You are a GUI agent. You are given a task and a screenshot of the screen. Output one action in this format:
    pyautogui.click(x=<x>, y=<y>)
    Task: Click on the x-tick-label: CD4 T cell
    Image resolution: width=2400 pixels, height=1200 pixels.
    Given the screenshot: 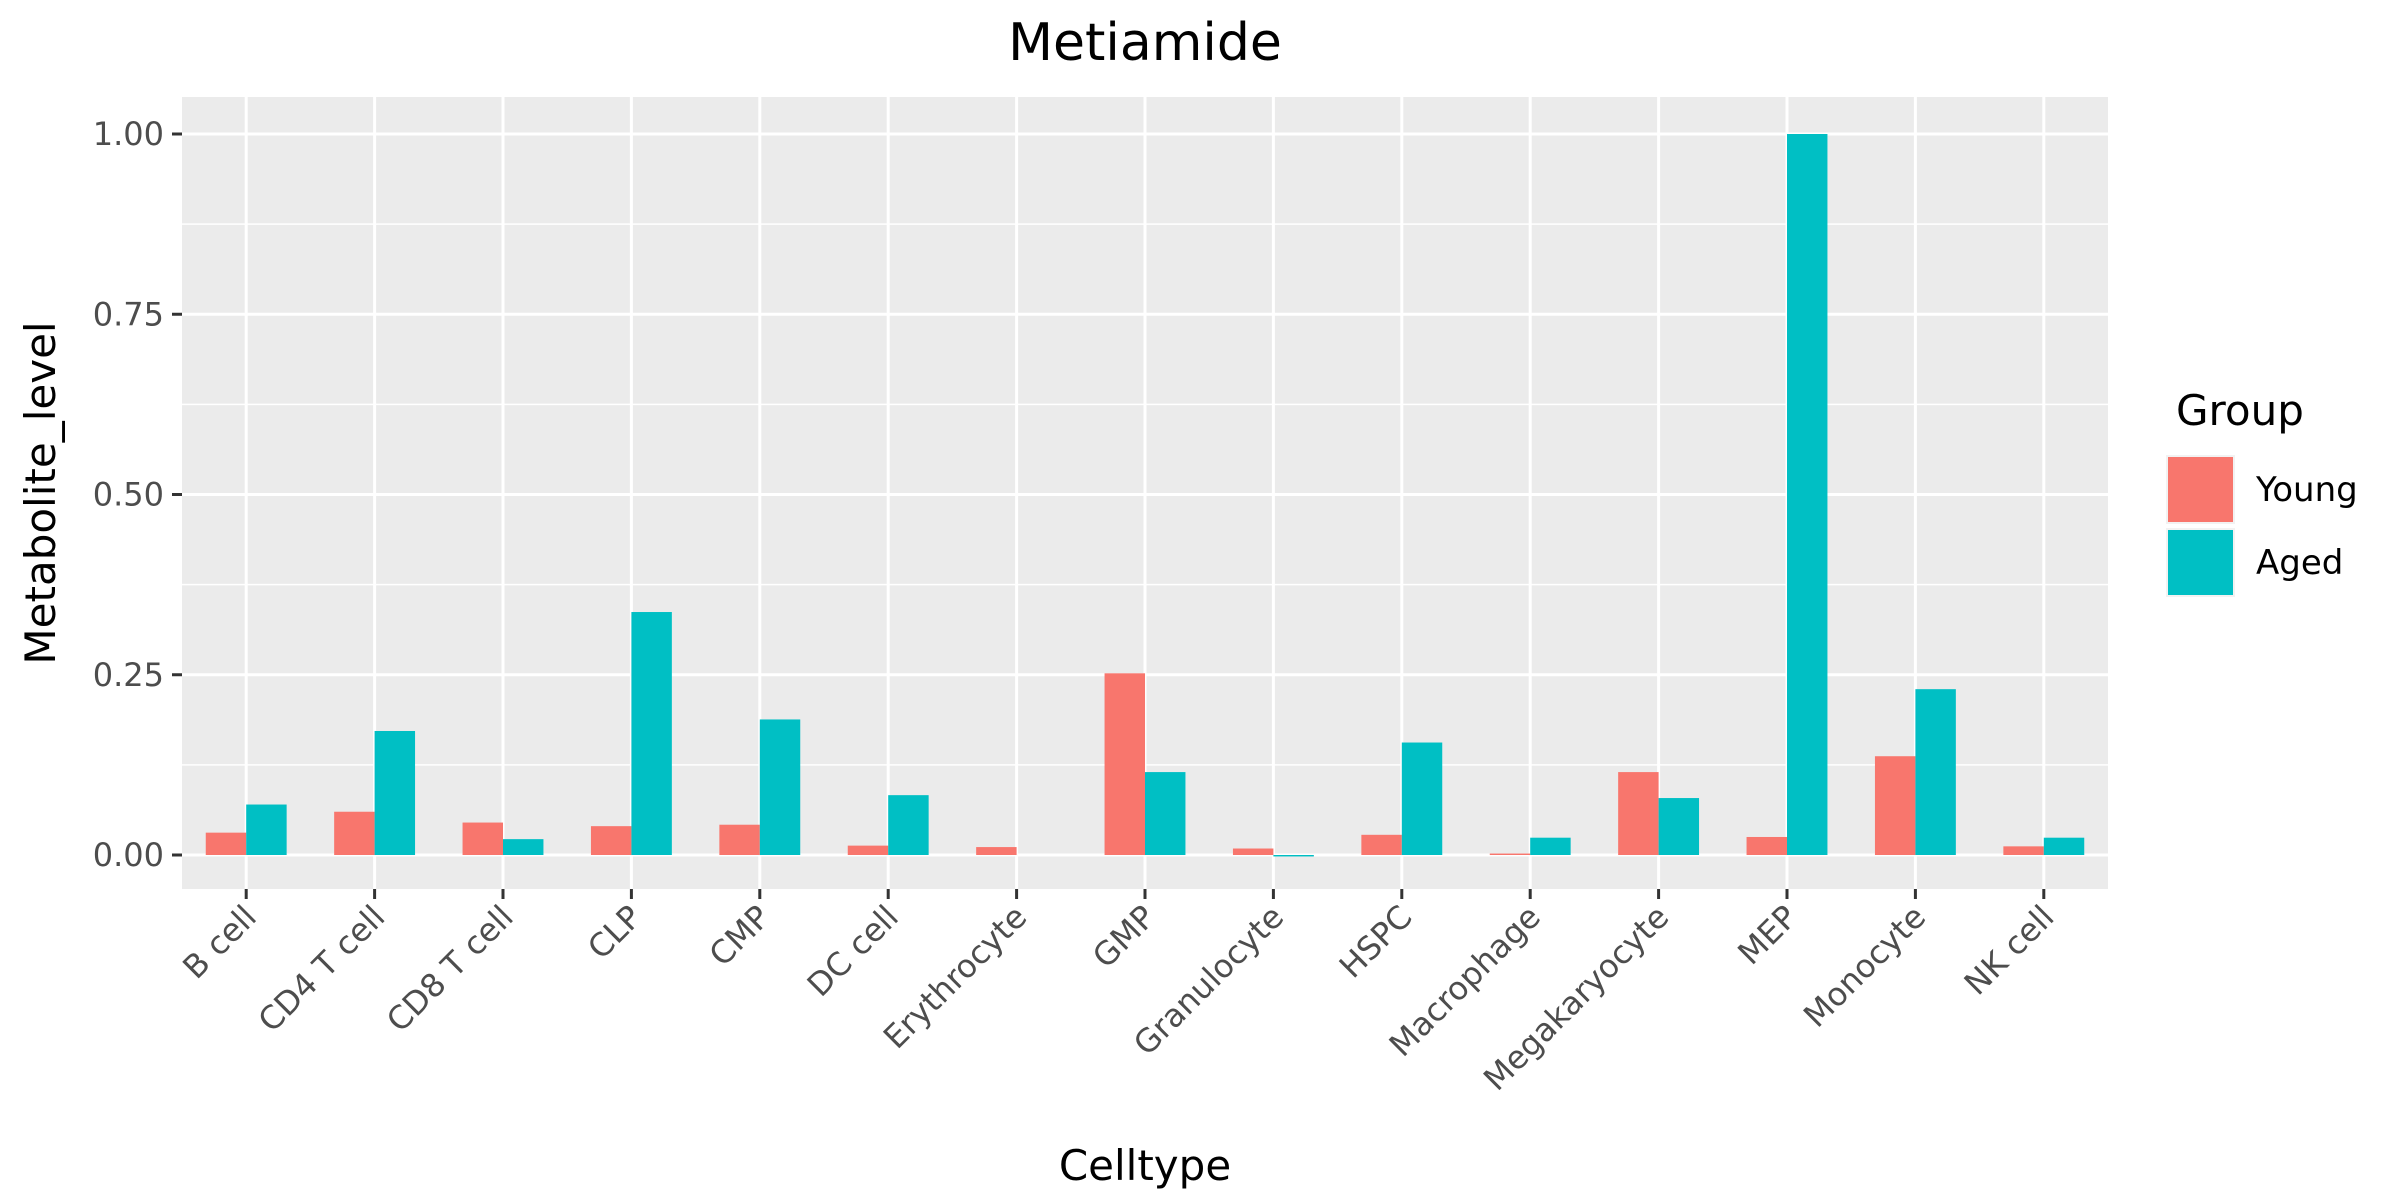 What is the action you would take?
    pyautogui.click(x=322, y=969)
    